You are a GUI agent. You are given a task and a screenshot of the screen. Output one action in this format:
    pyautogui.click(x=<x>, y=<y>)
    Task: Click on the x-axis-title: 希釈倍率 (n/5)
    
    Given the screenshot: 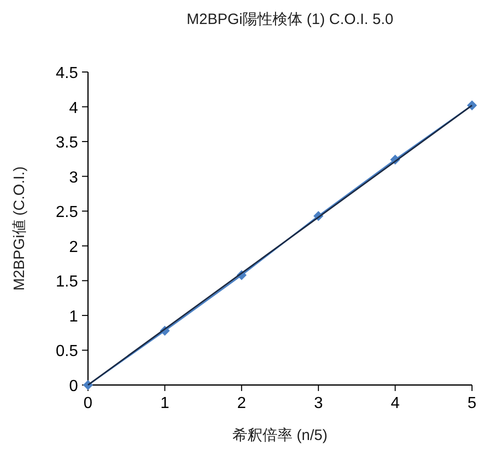 What is the action you would take?
    pyautogui.click(x=280, y=435)
    